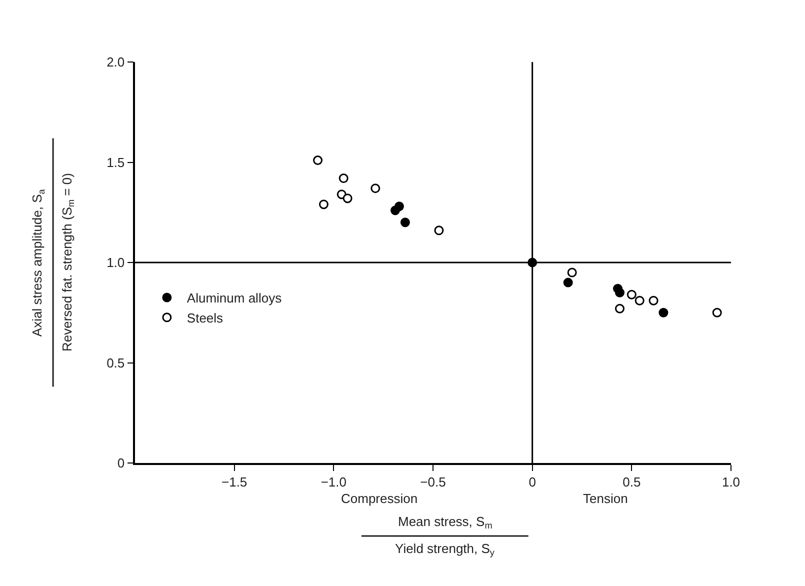 The image size is (805, 586). I want to click on text: Compression, so click(379, 498).